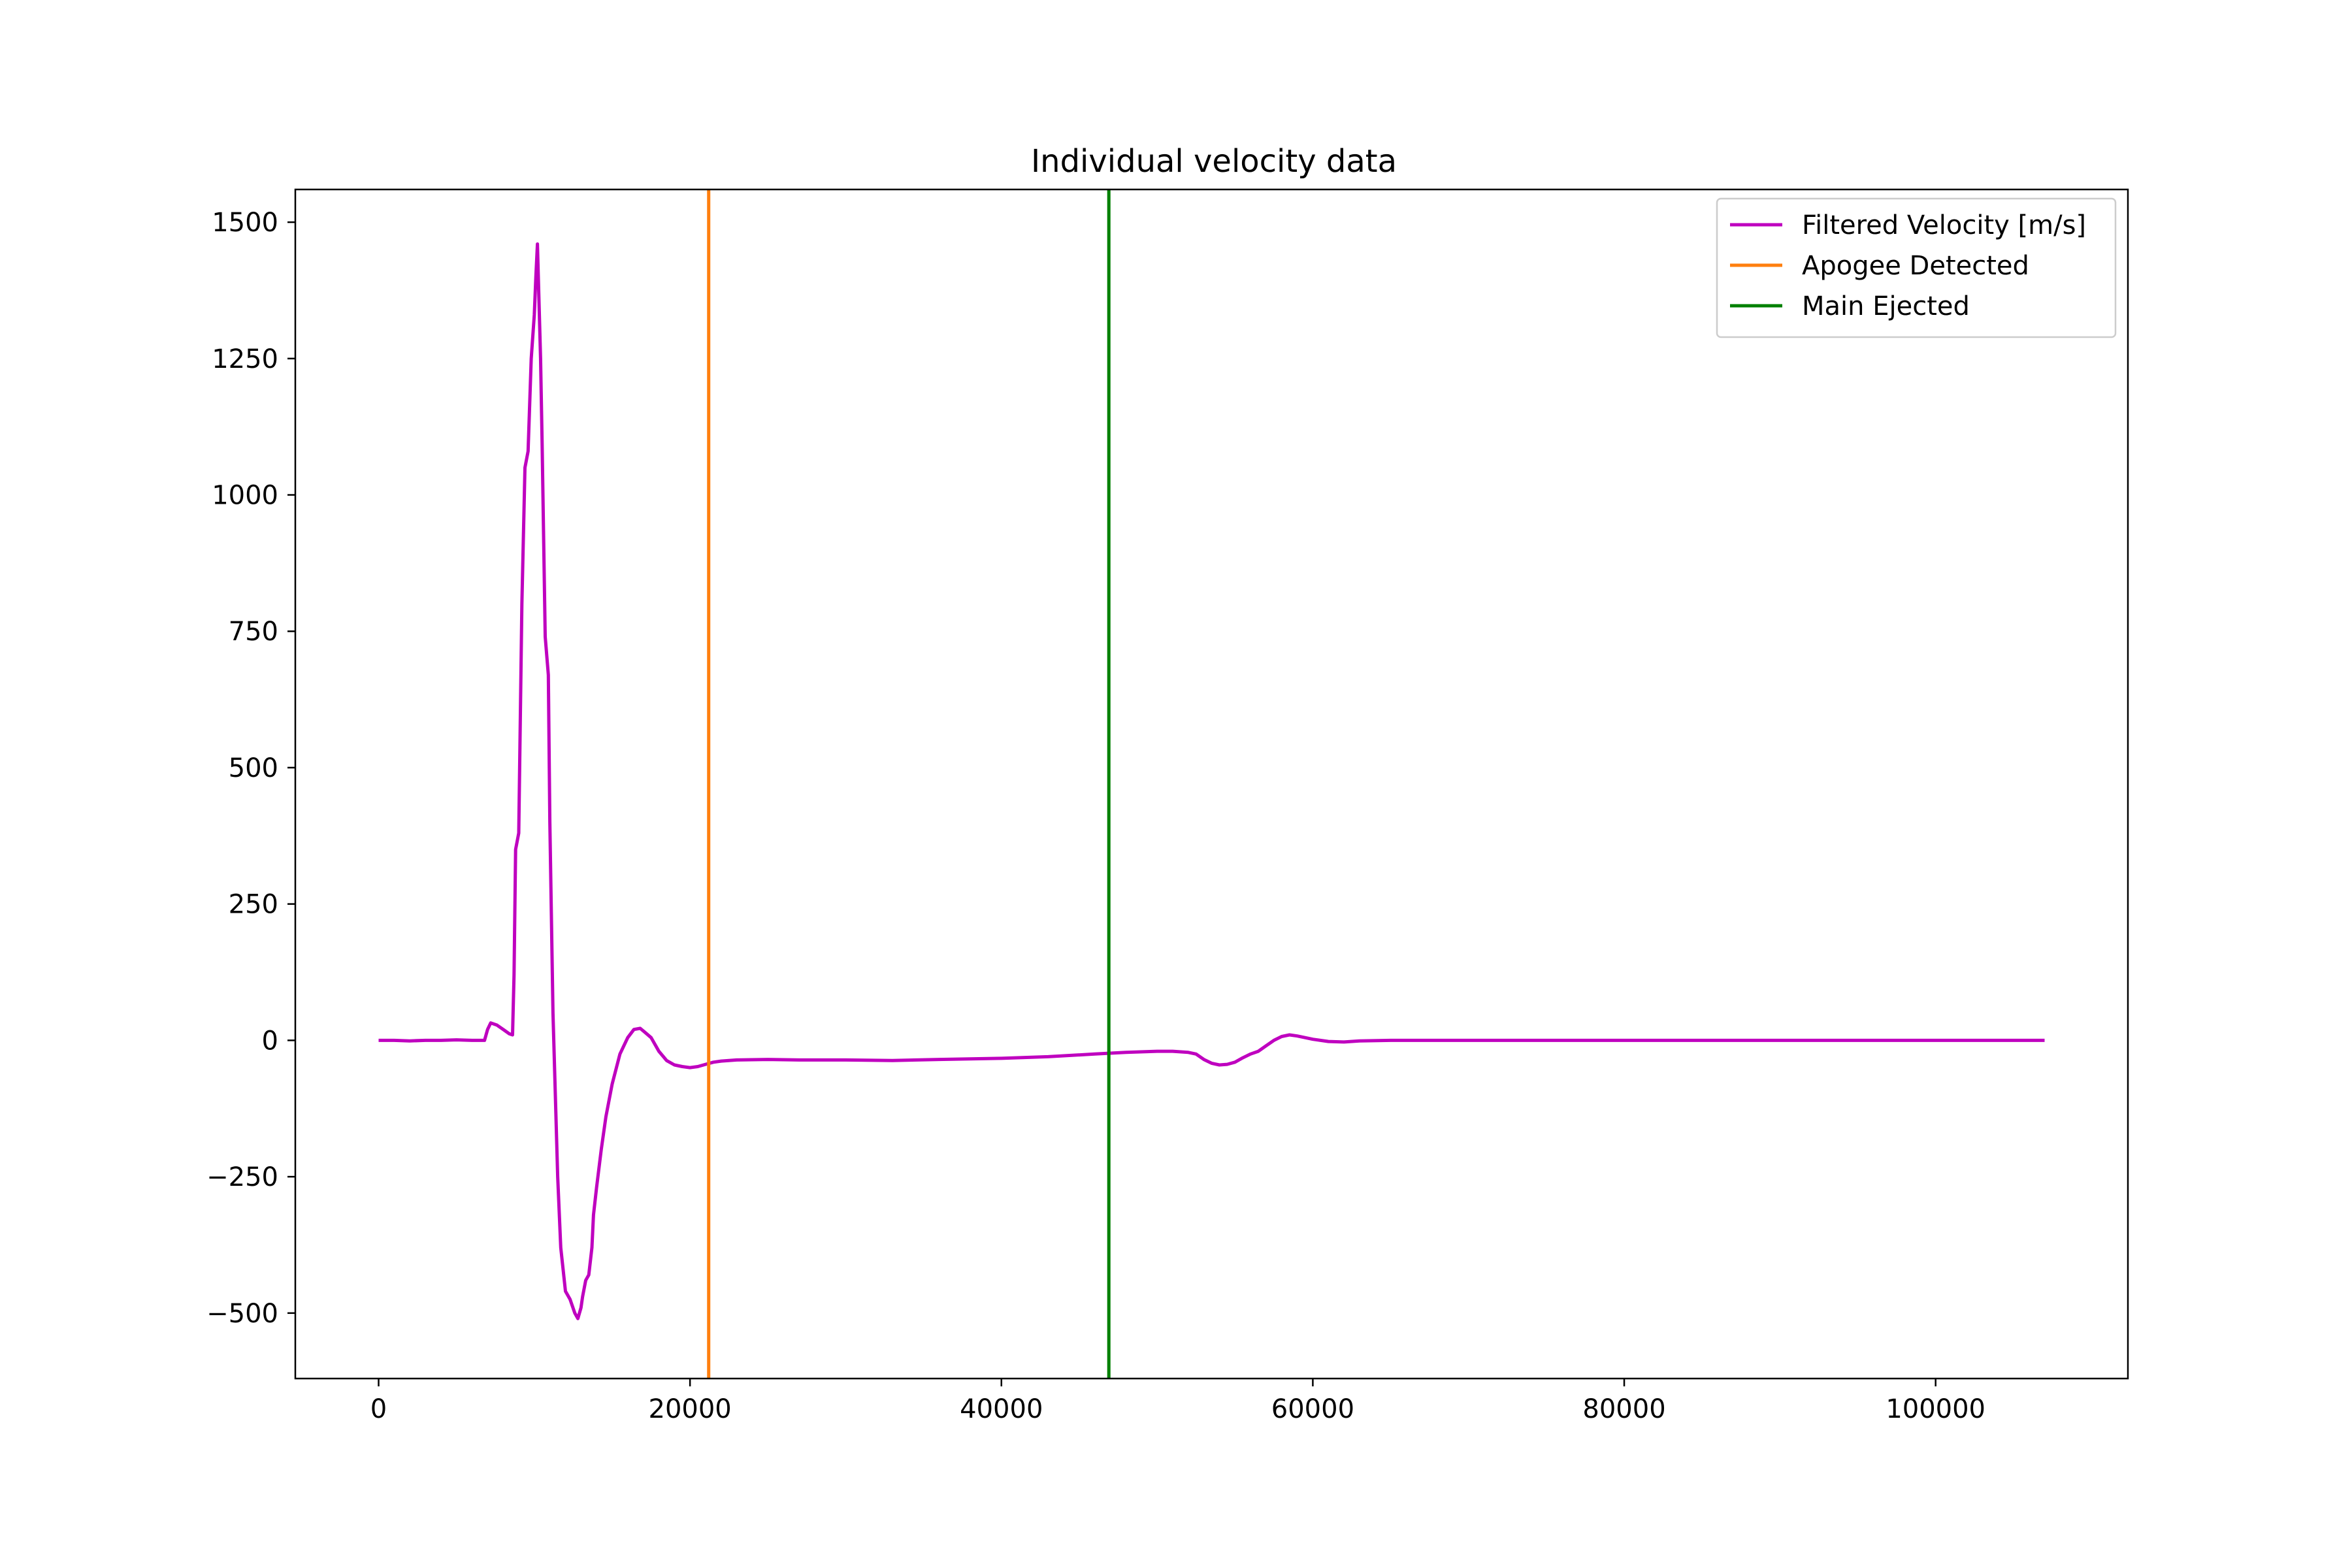 This screenshot has width=2352, height=1568. What do you see at coordinates (1001, 1409) in the screenshot?
I see `x-tick-label: 40000` at bounding box center [1001, 1409].